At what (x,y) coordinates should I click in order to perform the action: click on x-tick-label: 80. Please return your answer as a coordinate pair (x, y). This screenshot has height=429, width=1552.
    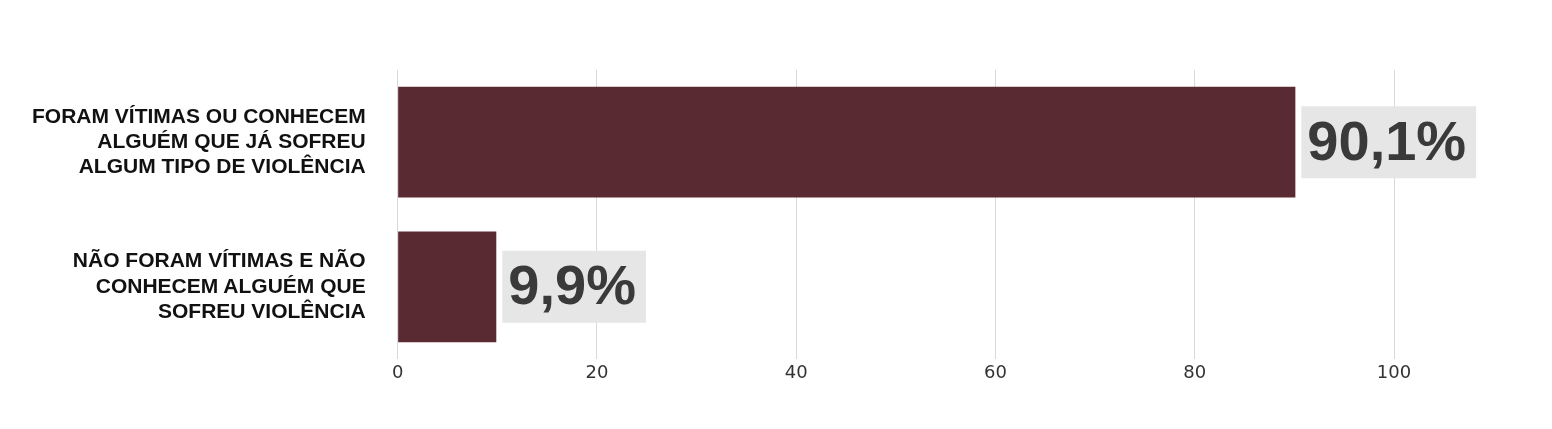
    Looking at the image, I should click on (1195, 371).